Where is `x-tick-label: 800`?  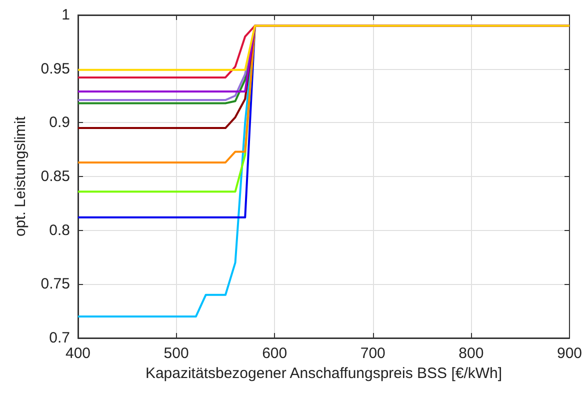
x-tick-label: 800 is located at coordinates (471, 353).